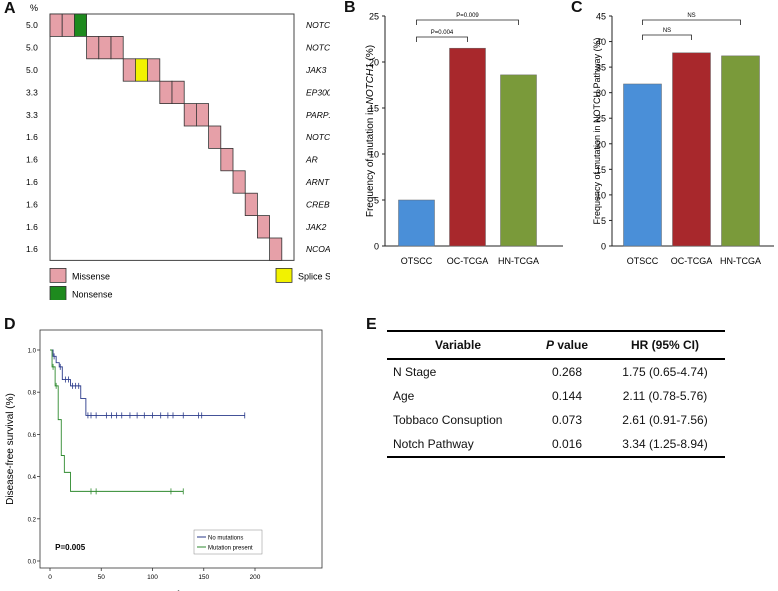 Image resolution: width=778 pixels, height=591 pixels. I want to click on y-tick-label: 40, so click(601, 42).